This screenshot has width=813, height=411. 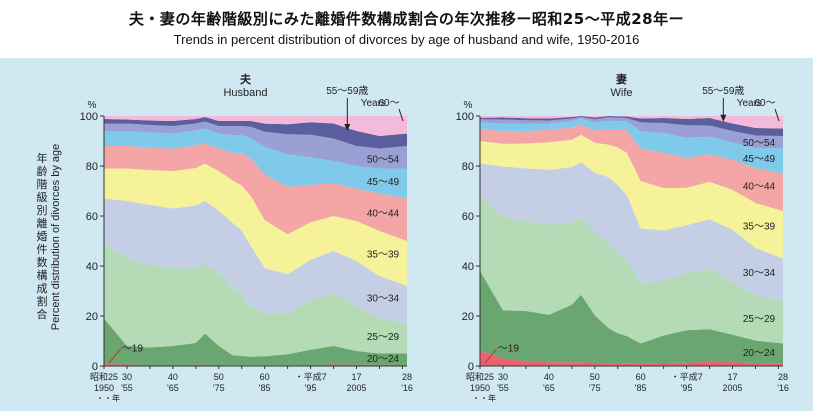 What do you see at coordinates (595, 388) in the screenshot?
I see `wife-xtick-label-bottom: '75` at bounding box center [595, 388].